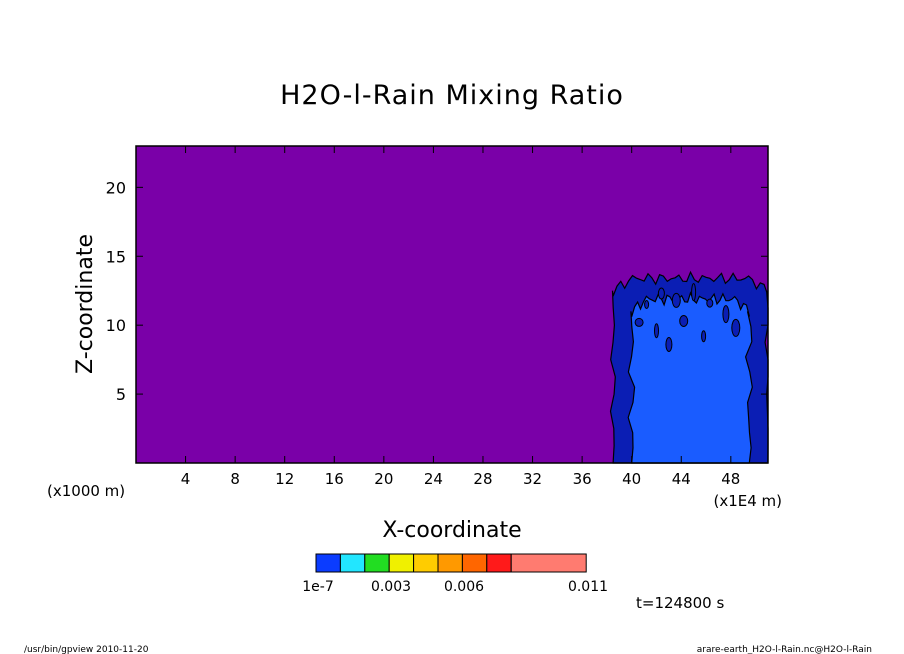  What do you see at coordinates (116, 256) in the screenshot?
I see `y-tick-label: 15` at bounding box center [116, 256].